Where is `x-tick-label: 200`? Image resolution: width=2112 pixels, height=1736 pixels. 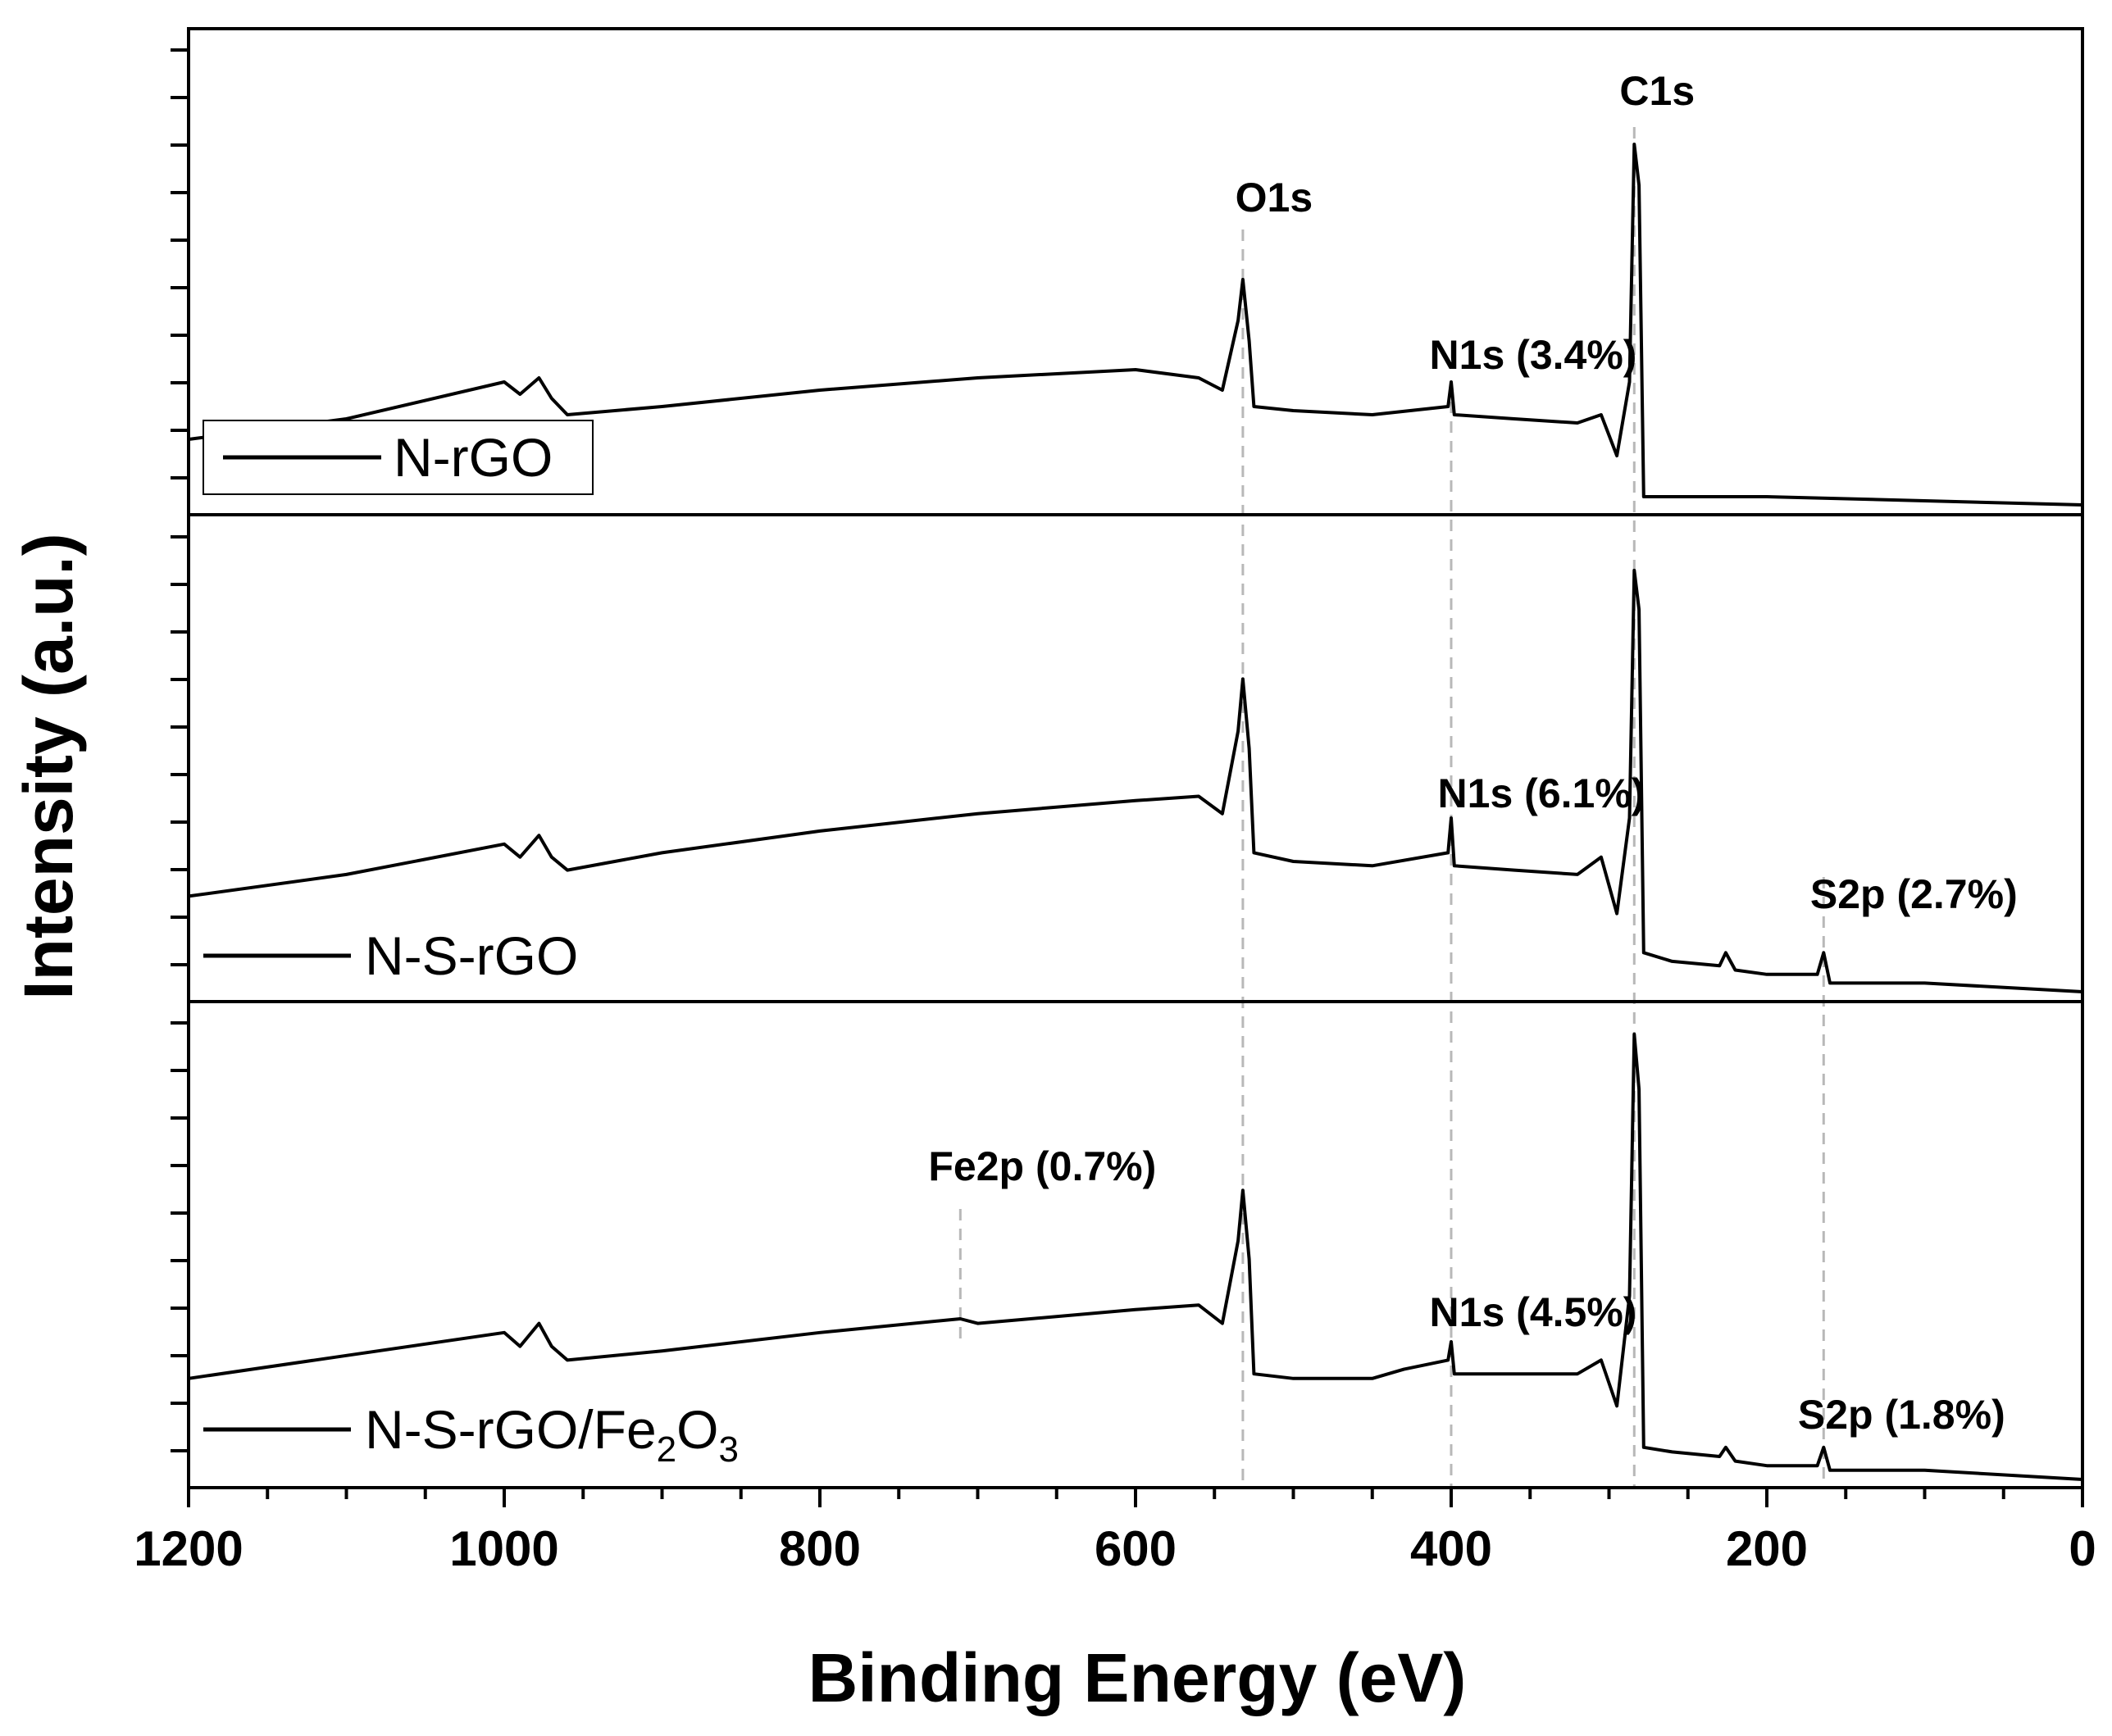 x-tick-label: 200 is located at coordinates (1767, 1548).